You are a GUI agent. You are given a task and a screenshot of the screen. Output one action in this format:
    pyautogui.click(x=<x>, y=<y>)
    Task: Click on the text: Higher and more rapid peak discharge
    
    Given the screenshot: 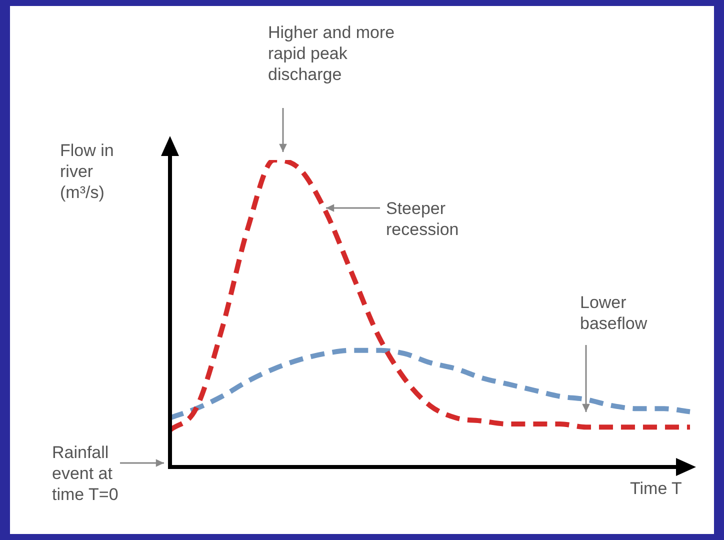 What is the action you would take?
    pyautogui.click(x=332, y=53)
    